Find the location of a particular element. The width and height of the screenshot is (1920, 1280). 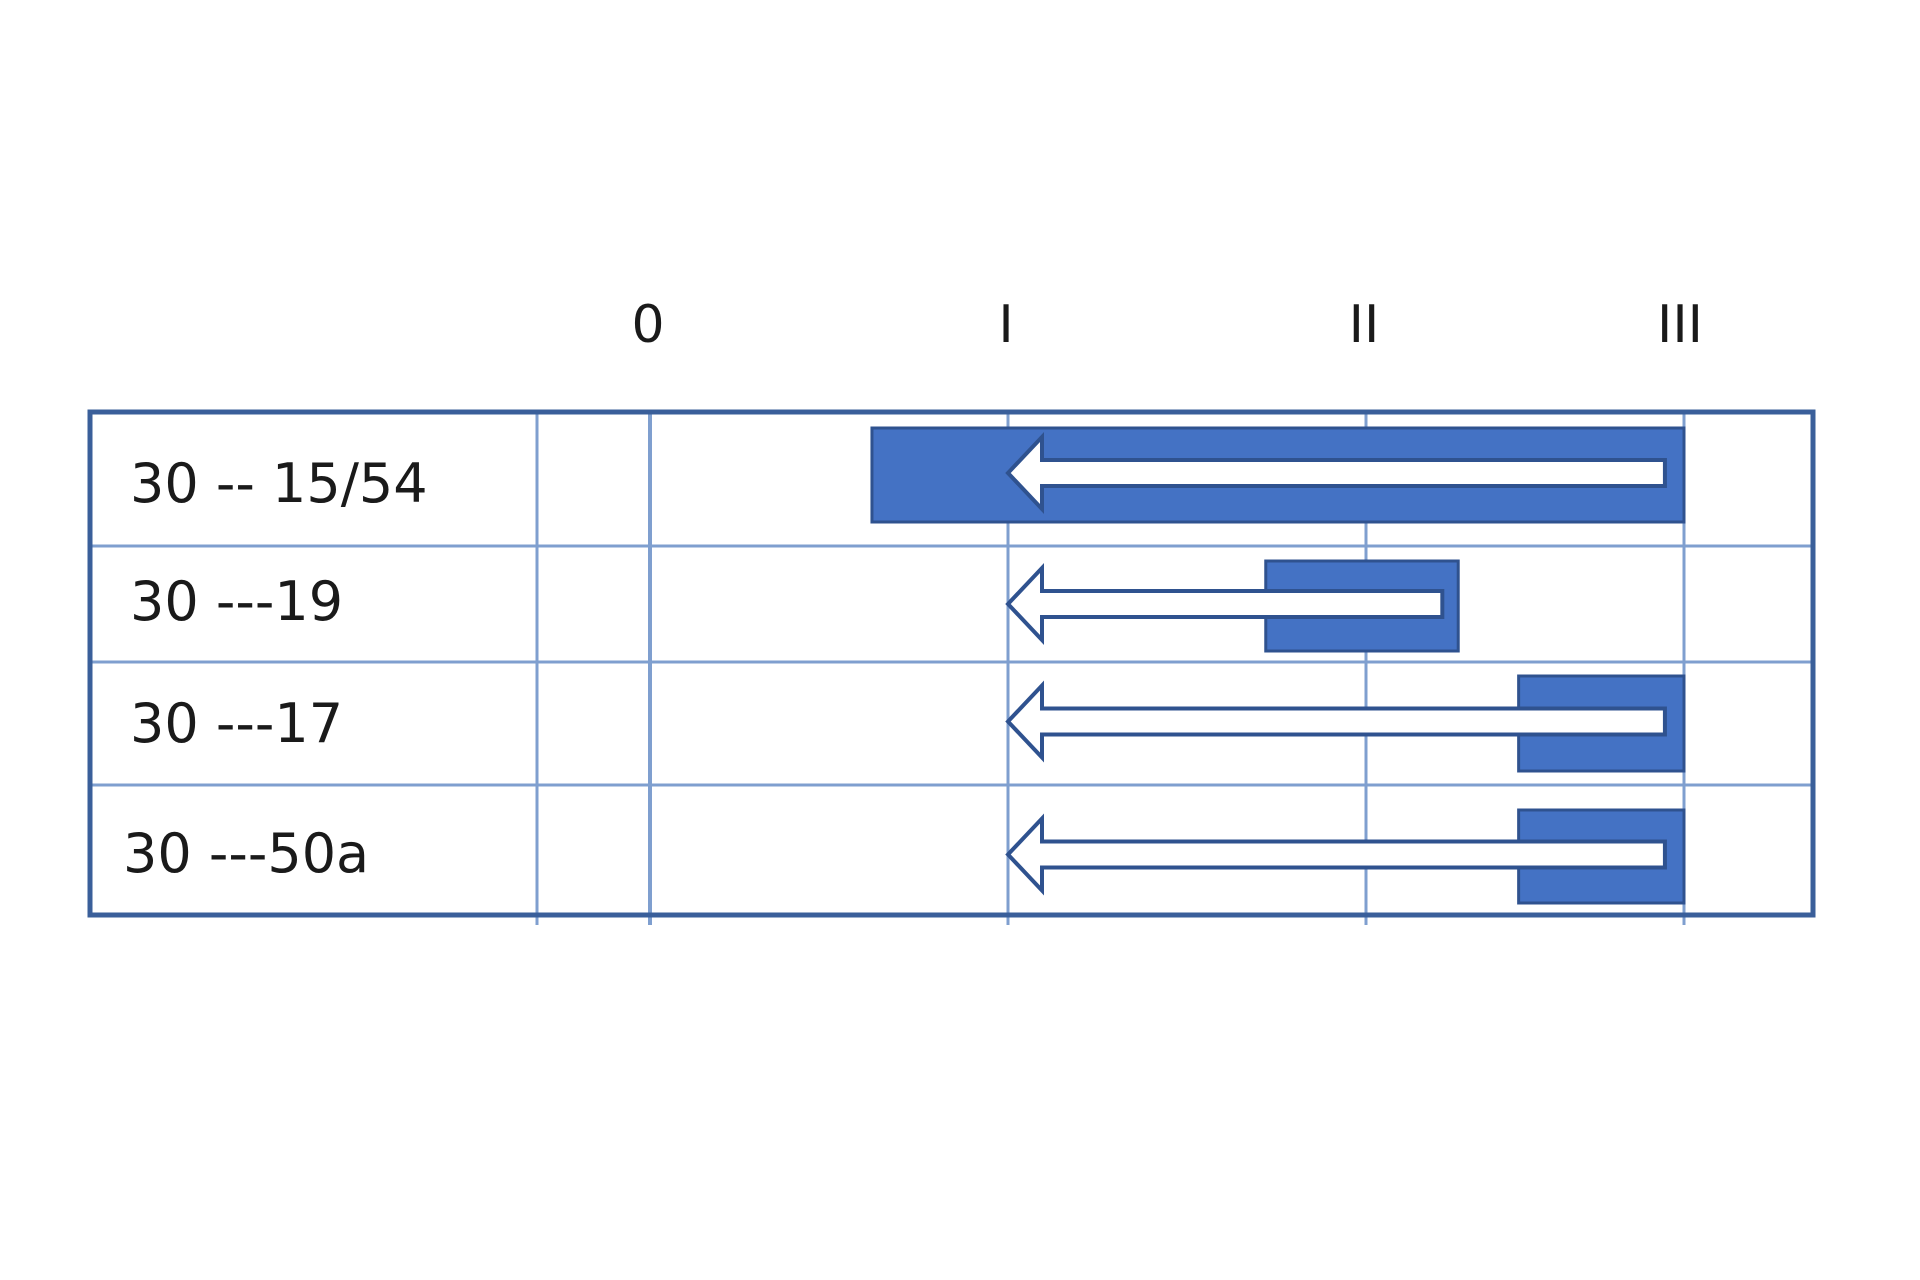

row-label: 30 ---19 is located at coordinates (236, 601).